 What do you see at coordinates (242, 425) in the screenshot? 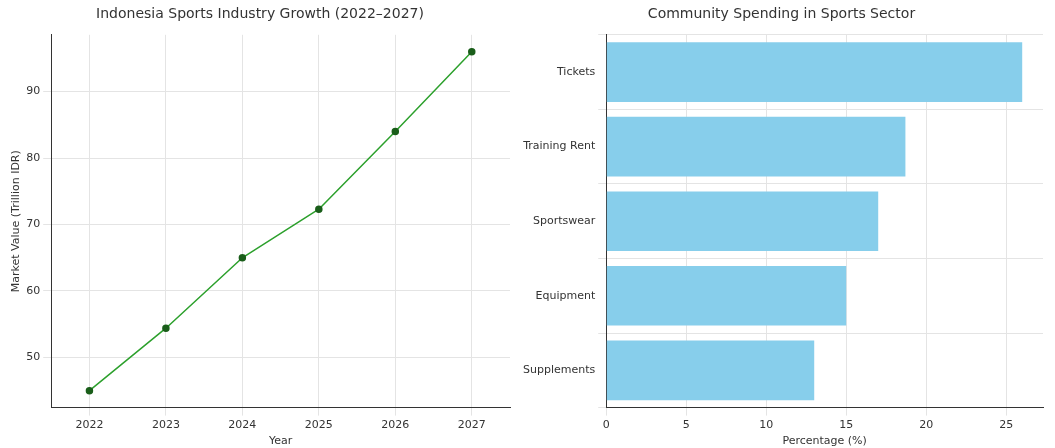
I see `x-tick-label: 2024` at bounding box center [242, 425].